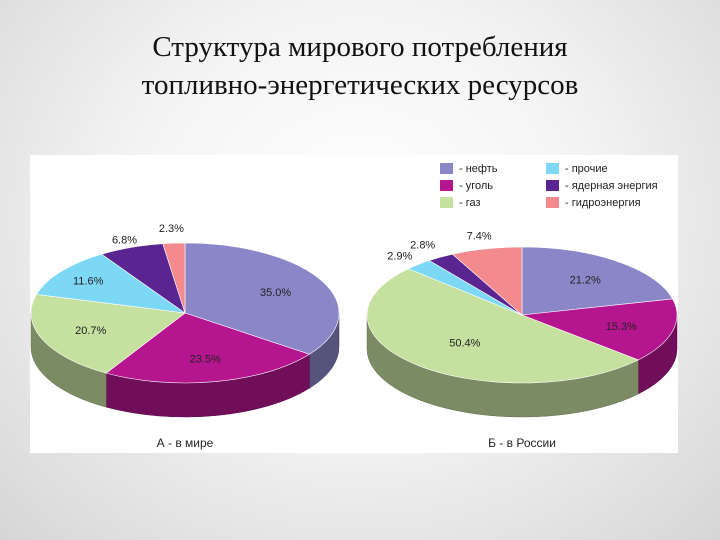 This screenshot has width=720, height=540. Describe the element at coordinates (360, 85) in the screenshot. I see `title-line-2: топливно-энергетических ресурсов` at that location.